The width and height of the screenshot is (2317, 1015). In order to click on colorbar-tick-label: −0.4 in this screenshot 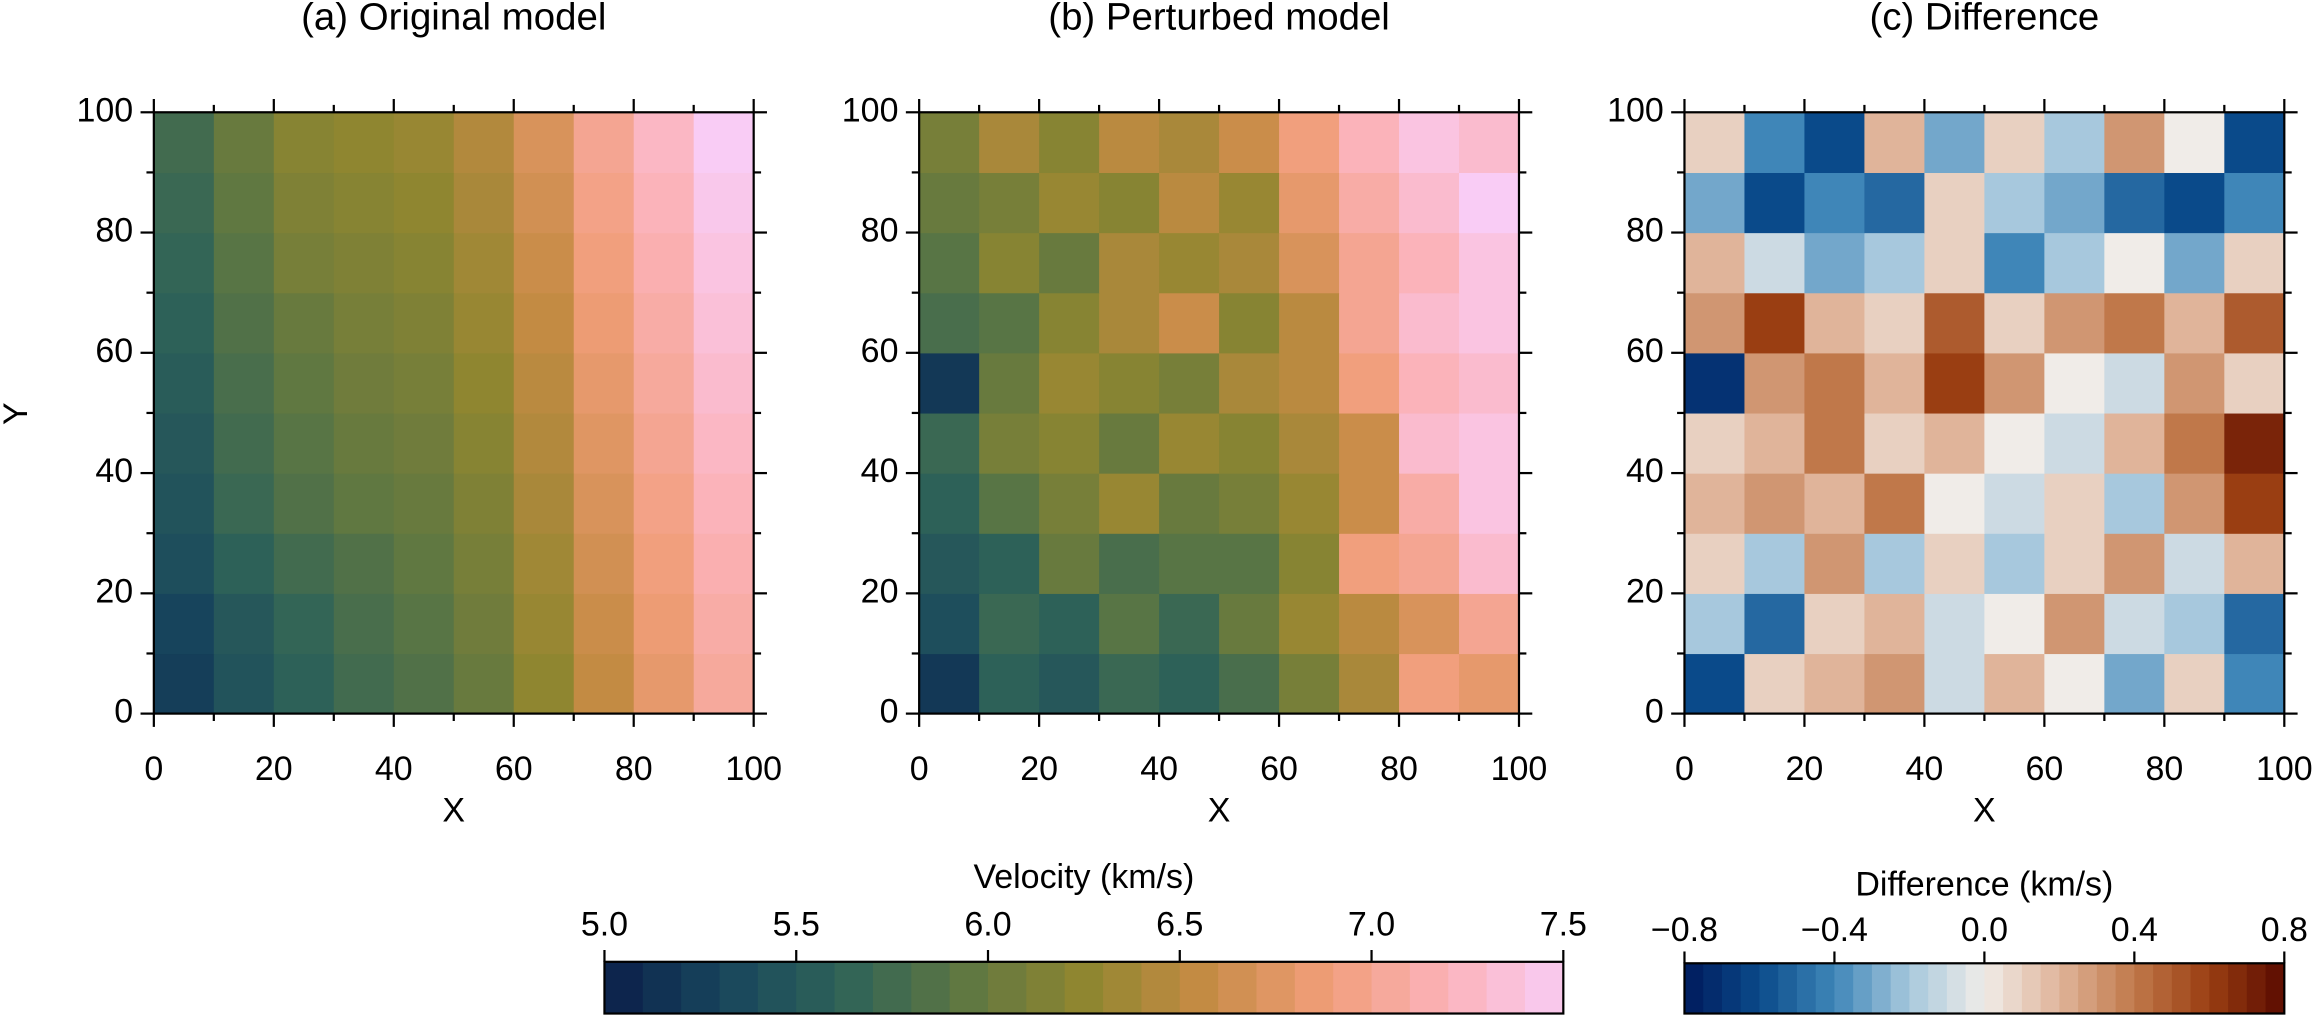, I will do `click(1834, 930)`.